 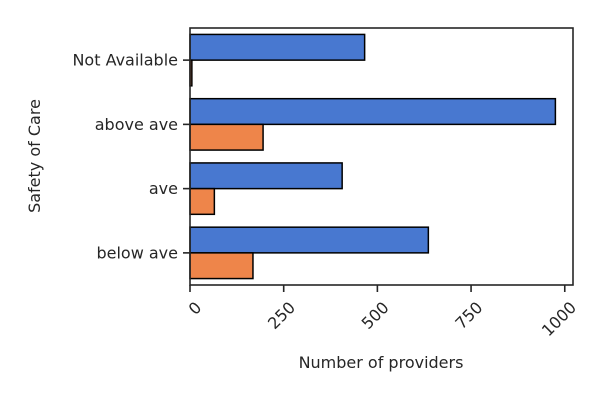 I want to click on x-tick-label: 500, so click(x=375, y=315).